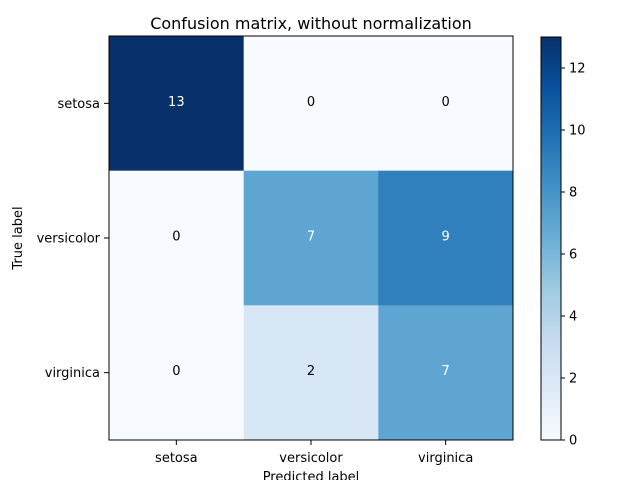  I want to click on x-axis-ticks: setosa versicolor virginica, so click(314, 453).